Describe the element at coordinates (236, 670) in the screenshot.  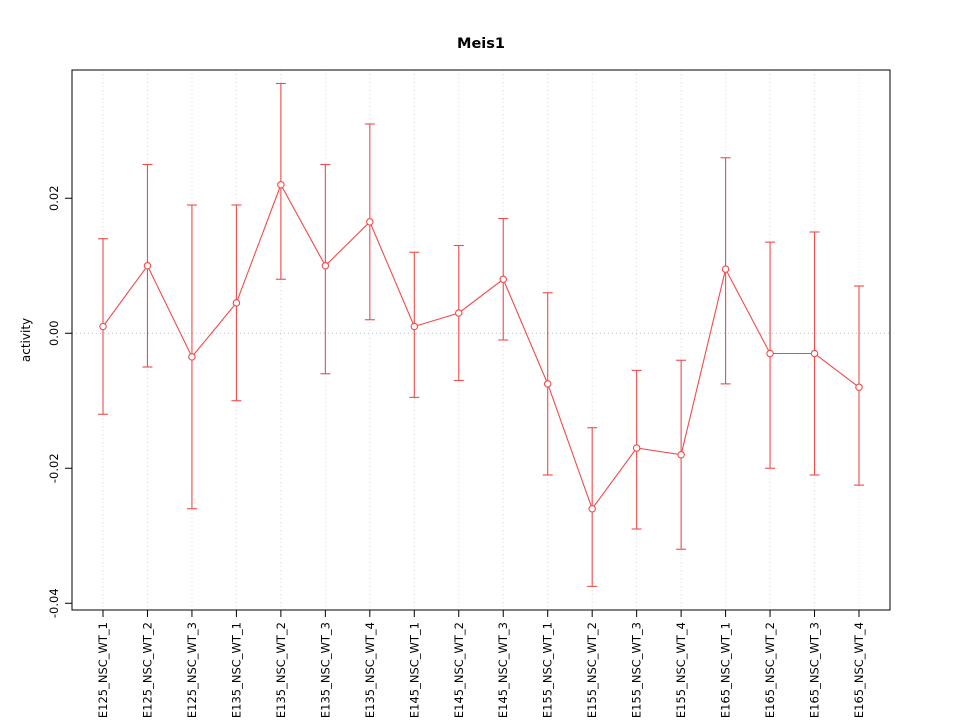
I see `x-tick-label: E135_NSC_WT_1` at that location.